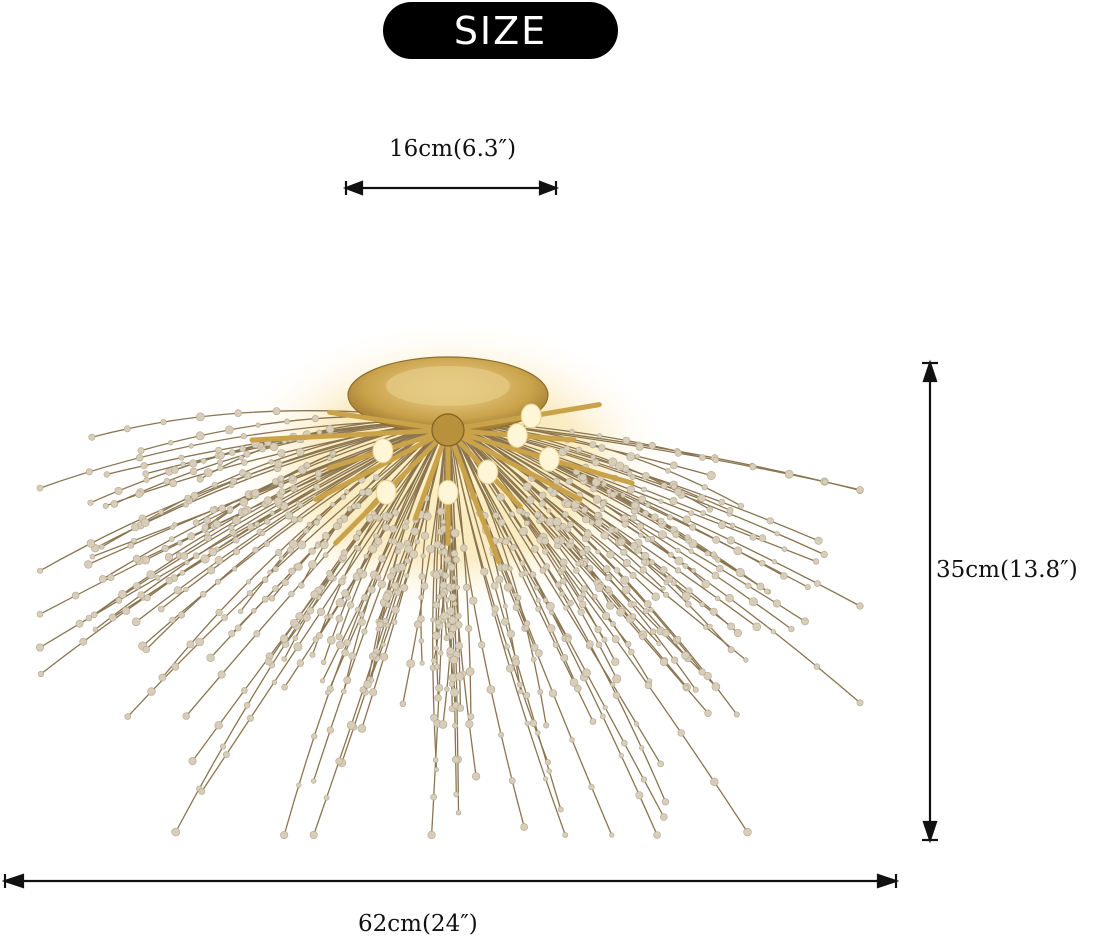  What do you see at coordinates (500, 30) in the screenshot?
I see `size-badge-label: SIZE` at bounding box center [500, 30].